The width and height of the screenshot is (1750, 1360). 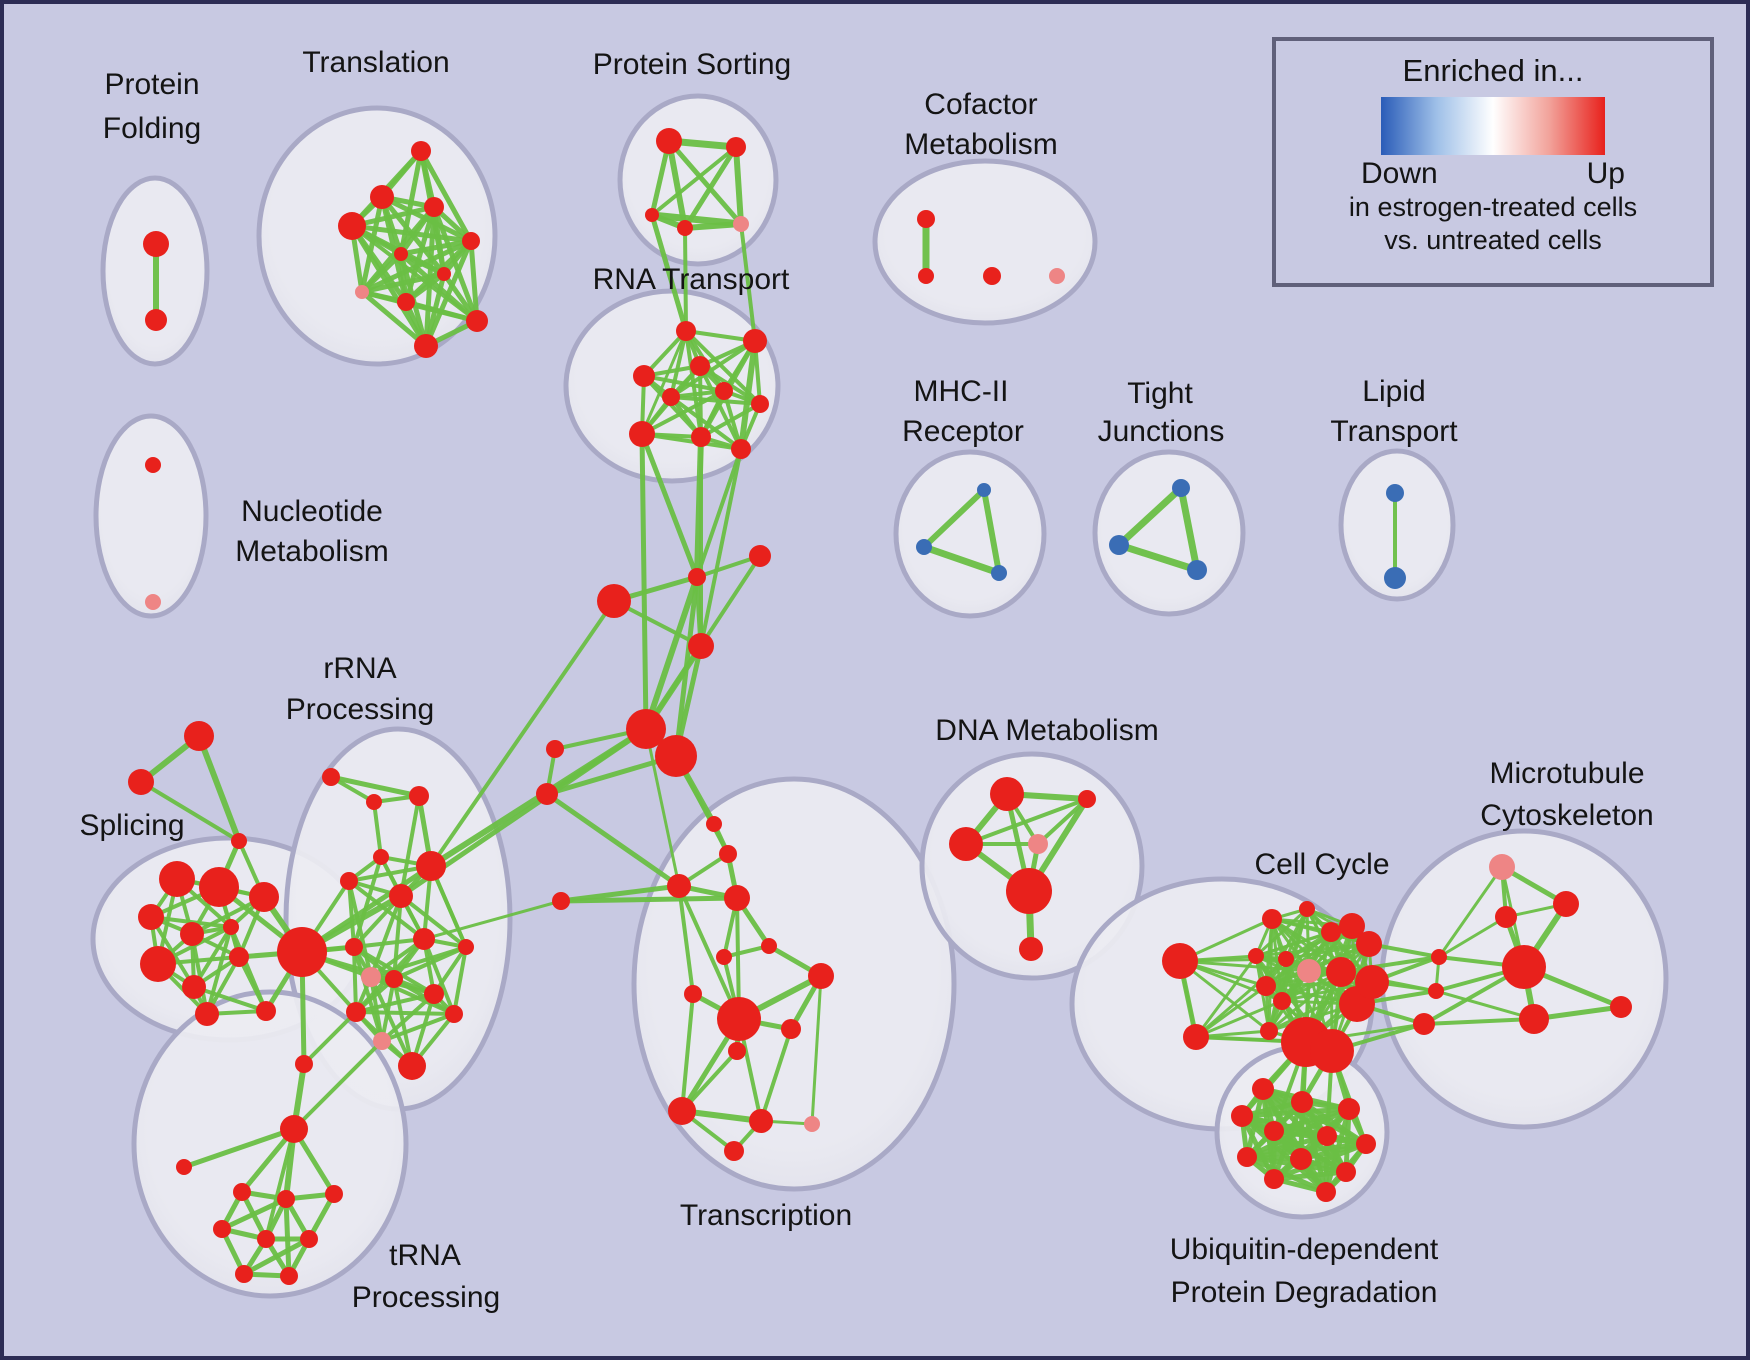 What do you see at coordinates (426, 1297) in the screenshot?
I see `trna-label: Processing` at bounding box center [426, 1297].